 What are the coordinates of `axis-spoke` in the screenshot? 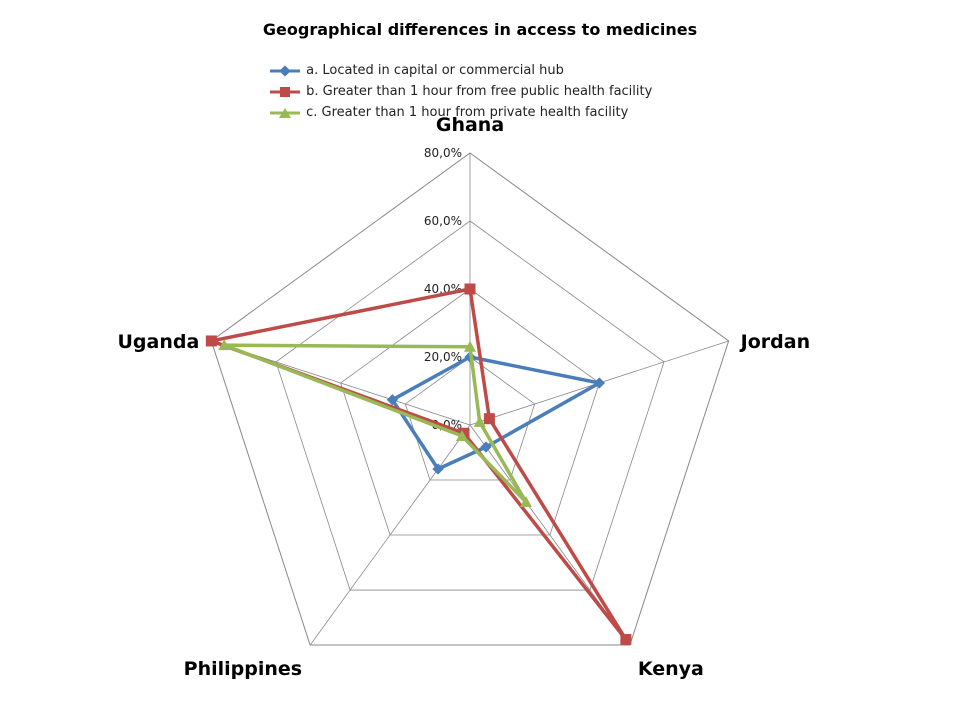 It's located at (390, 535).